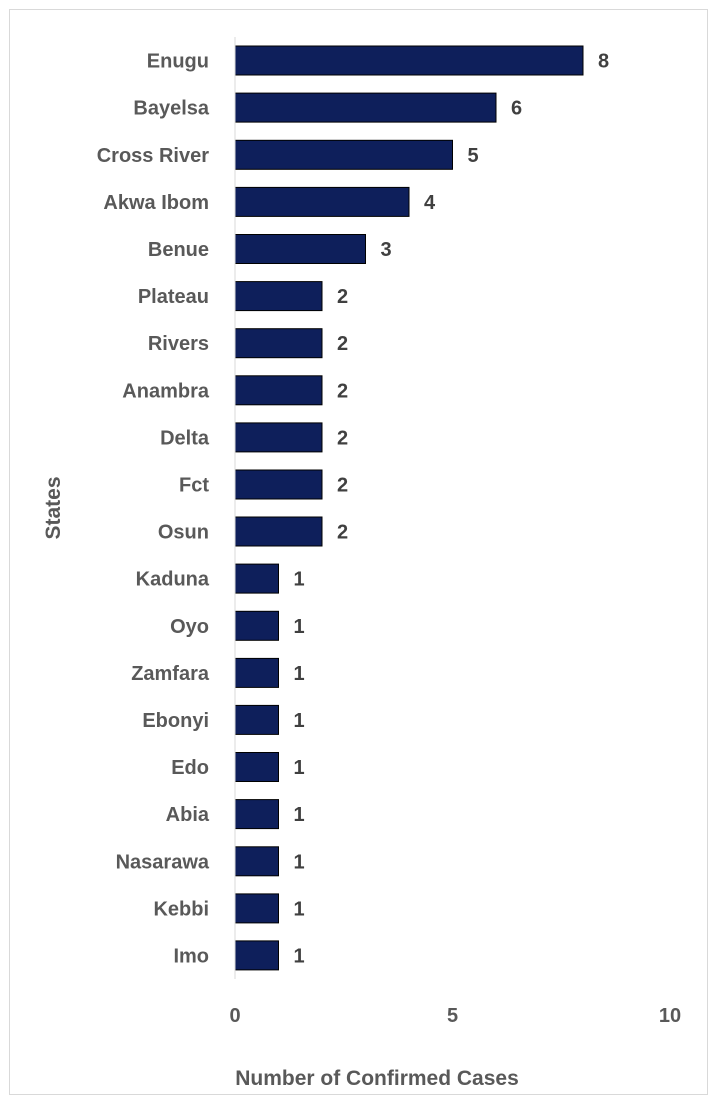 This screenshot has width=719, height=1104. What do you see at coordinates (322, 201) in the screenshot?
I see `bar-akwa-ibom` at bounding box center [322, 201].